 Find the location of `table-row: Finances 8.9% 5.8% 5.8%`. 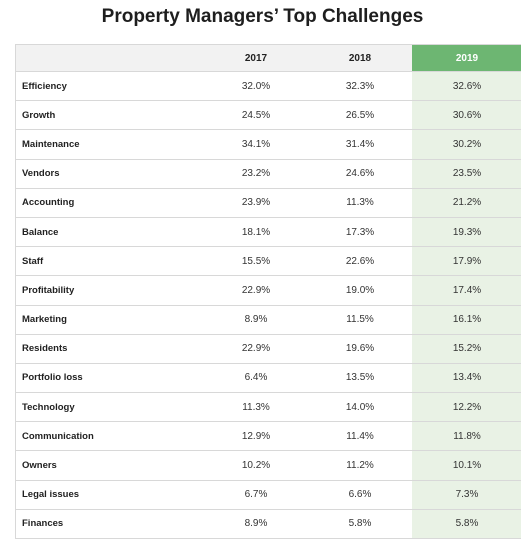

table-row: Finances 8.9% 5.8% 5.8% is located at coordinates (268, 524).